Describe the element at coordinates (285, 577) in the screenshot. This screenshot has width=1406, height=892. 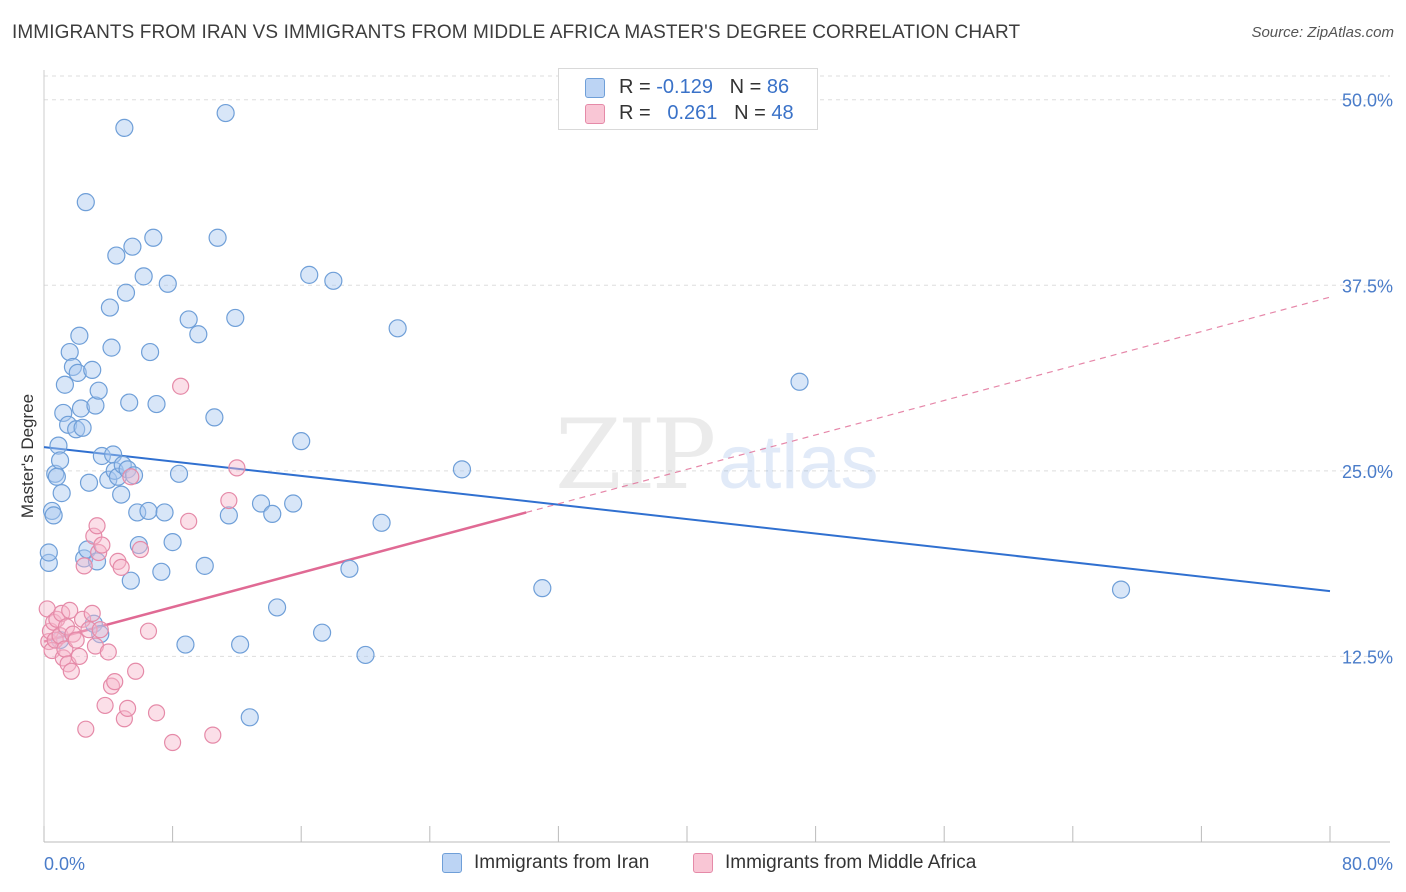
I see `trend-line-africa` at that location.